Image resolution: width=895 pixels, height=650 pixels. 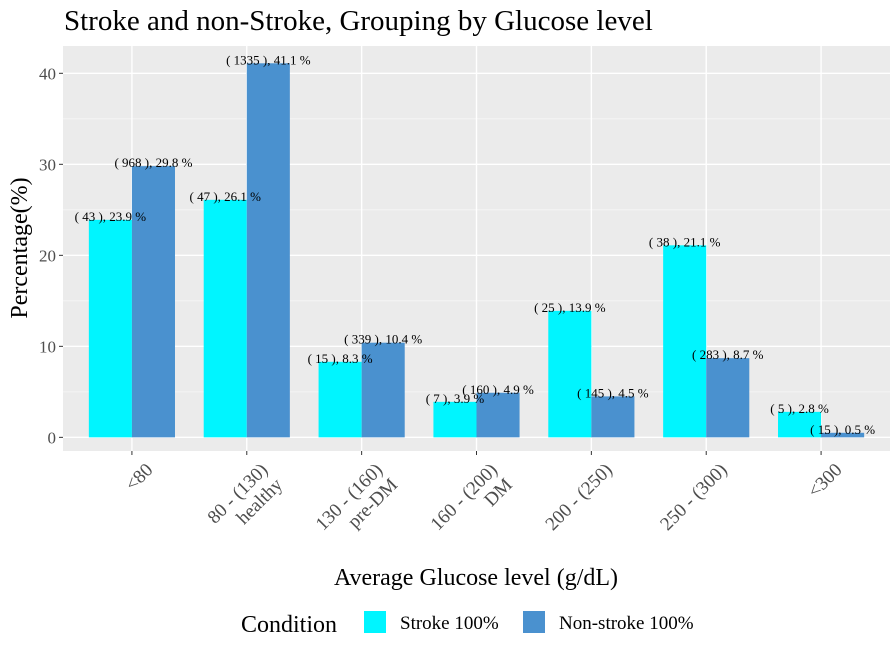 I want to click on data-label-non-stroke: ( 1335 ), 41.1 %, so click(x=268, y=59).